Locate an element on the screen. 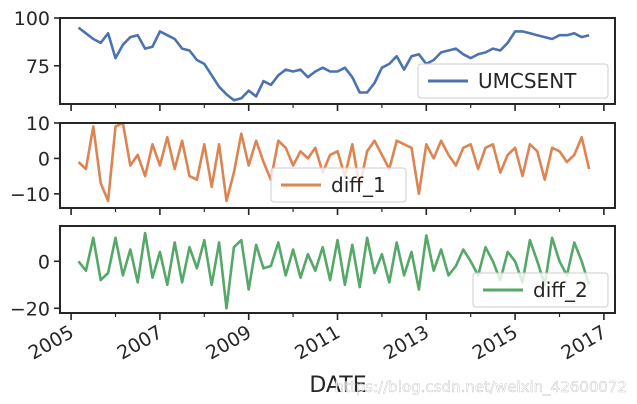  legend-diff-1: diff_1 is located at coordinates (338, 185).